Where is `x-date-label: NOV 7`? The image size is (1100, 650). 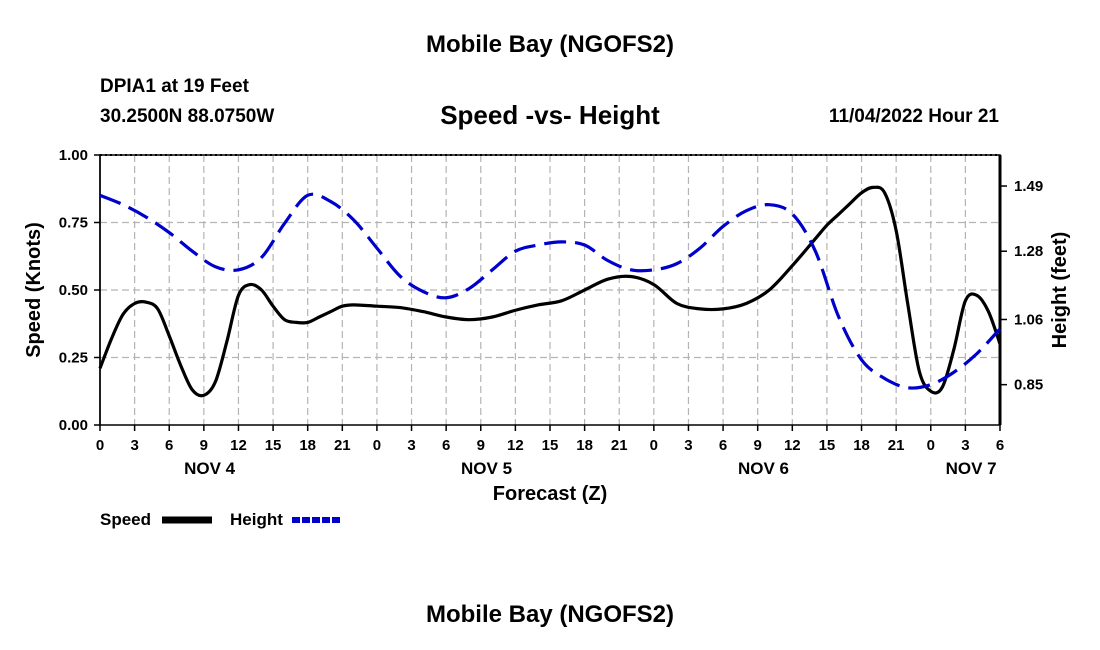 x-date-label: NOV 7 is located at coordinates (971, 468).